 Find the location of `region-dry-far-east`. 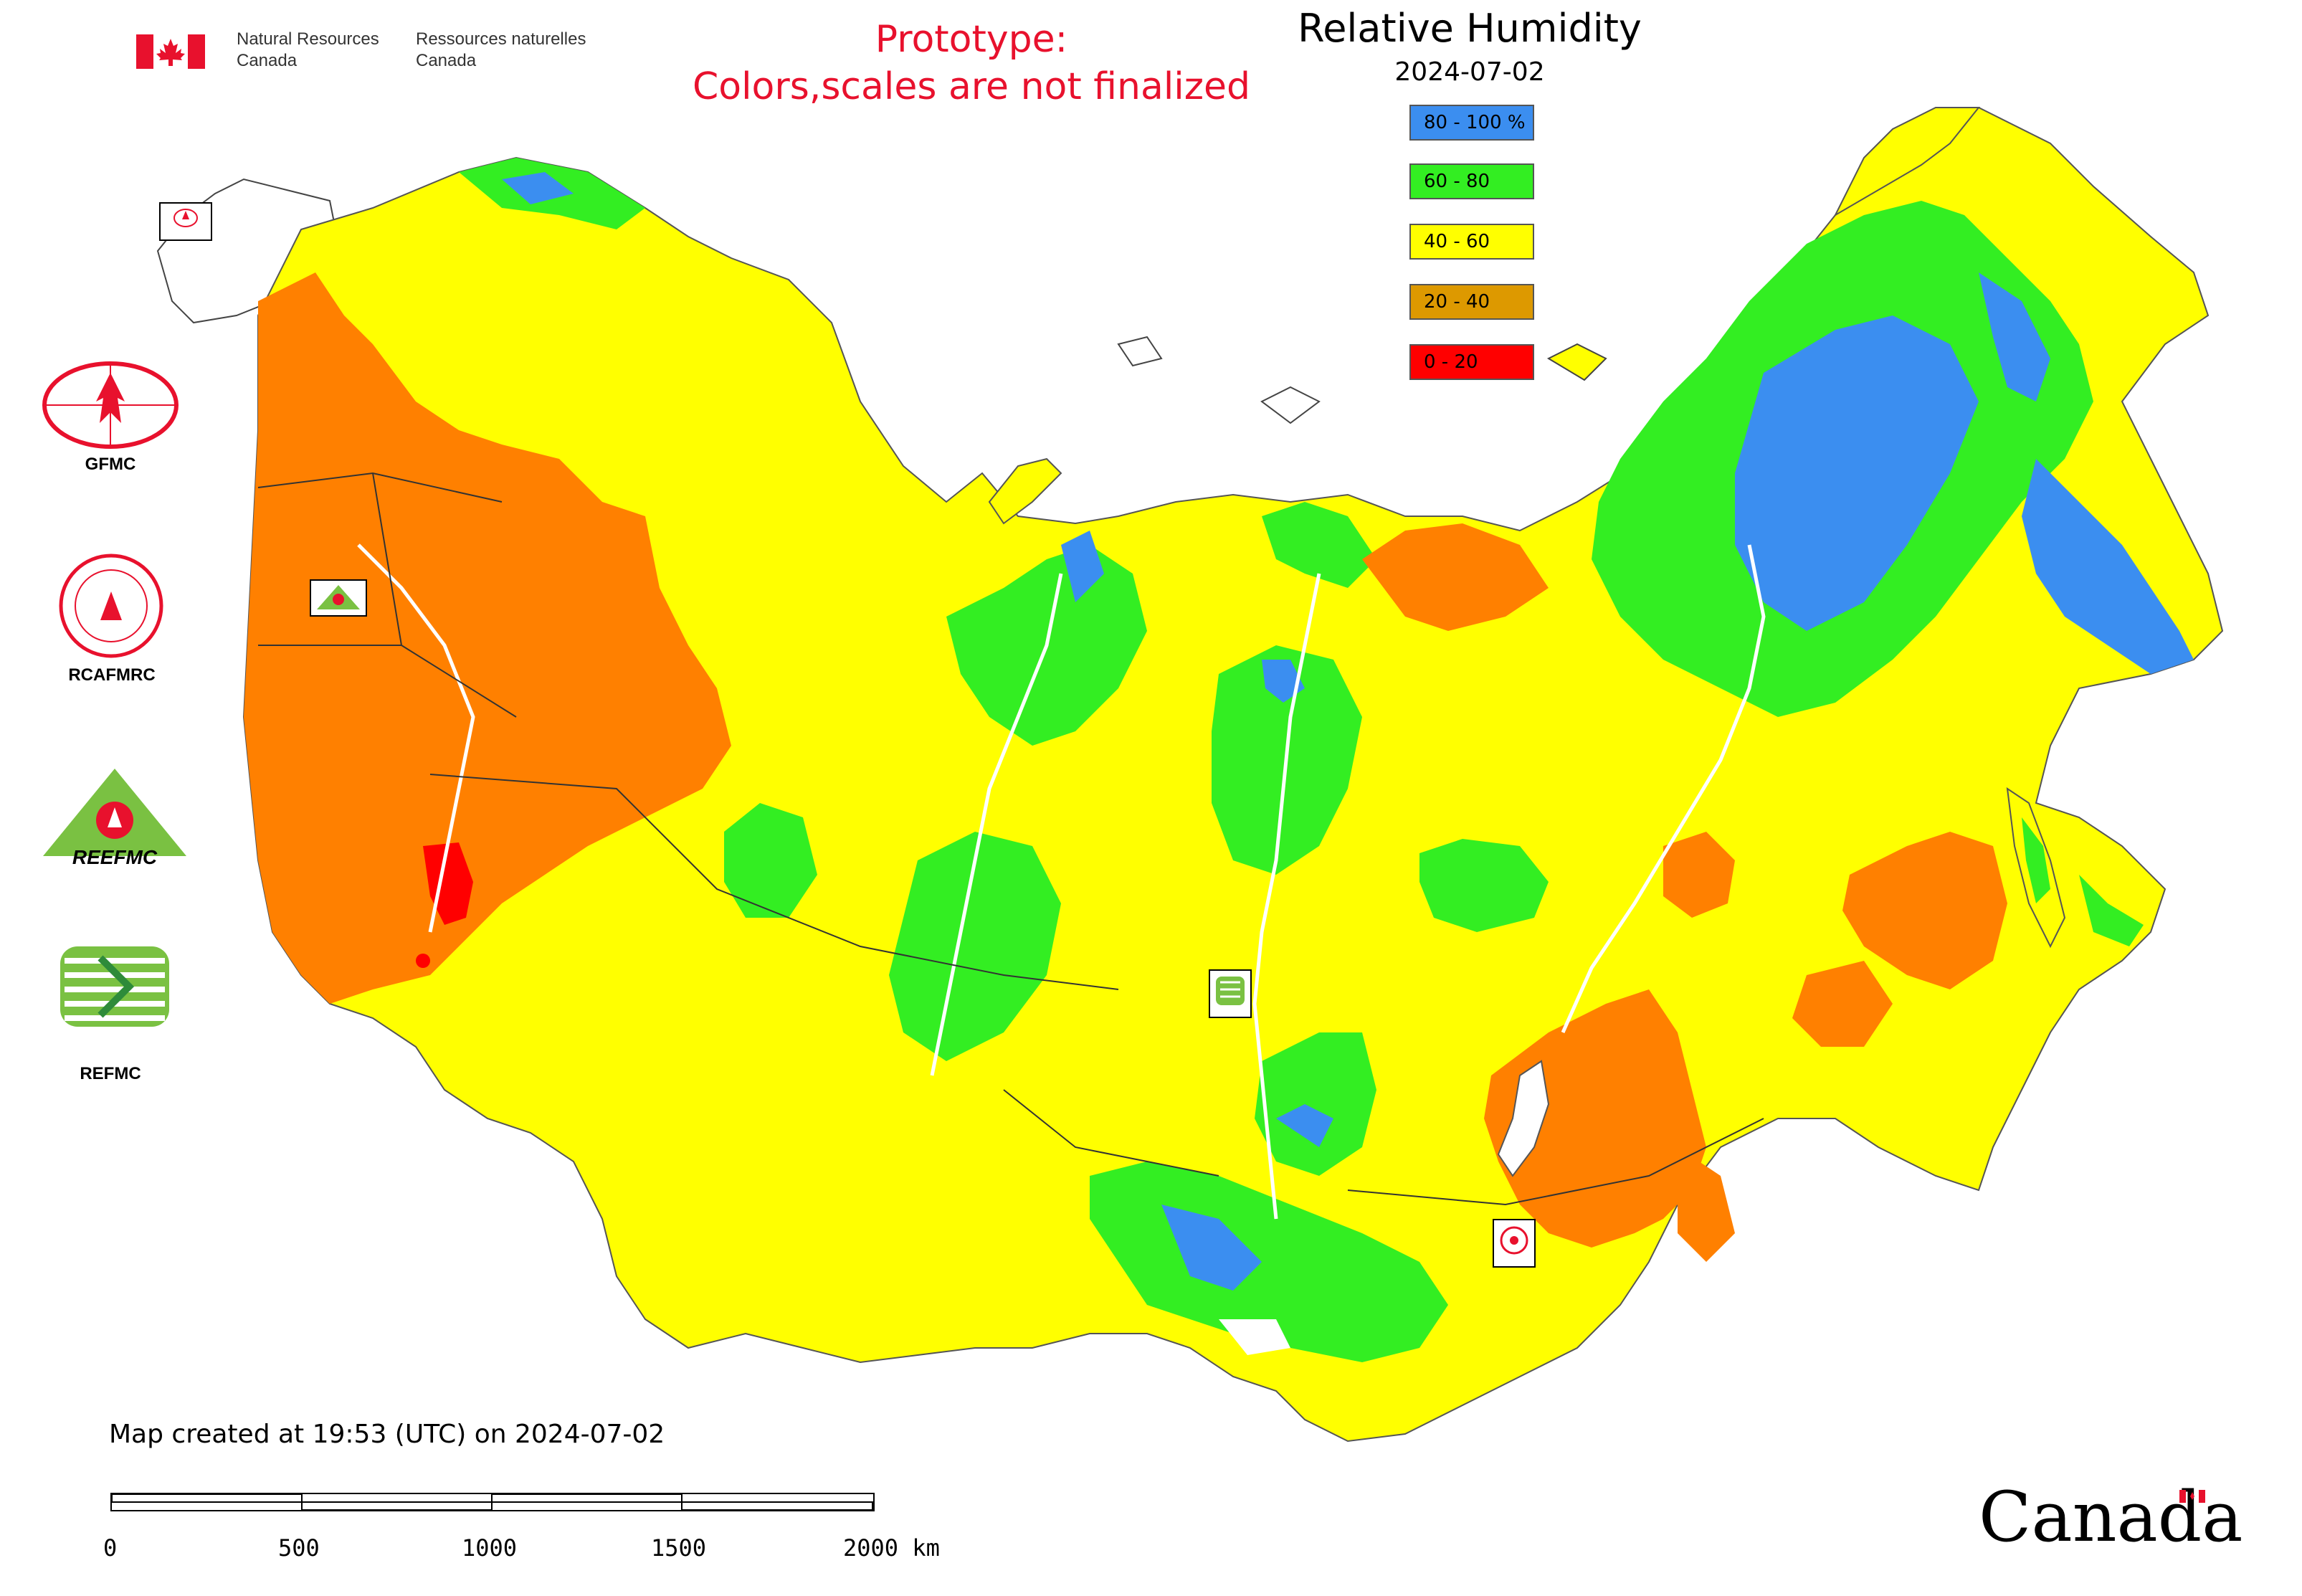

region-dry-far-east is located at coordinates (1924, 910).